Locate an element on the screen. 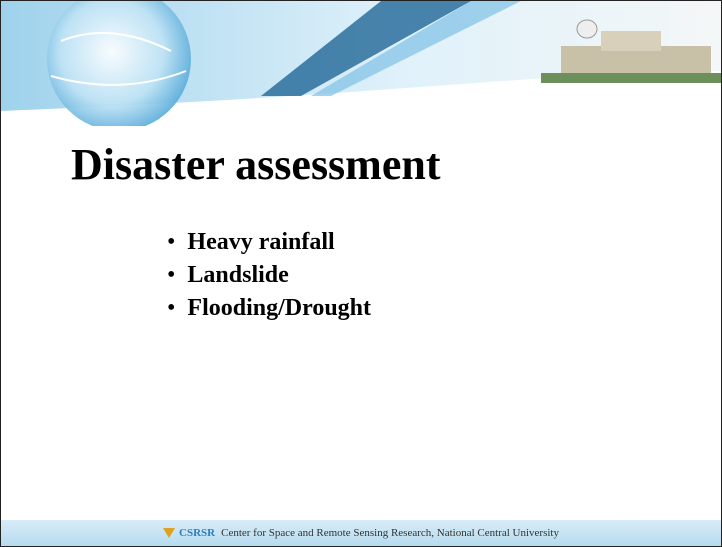  bullet: Landslide is located at coordinates (271, 275).